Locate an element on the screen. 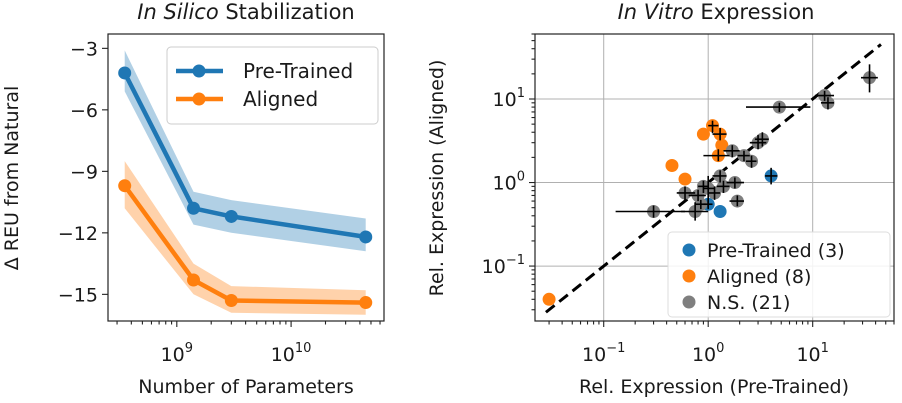 This screenshot has width=902, height=403. left-x-ticks: 109 1010 is located at coordinates (248, 343).